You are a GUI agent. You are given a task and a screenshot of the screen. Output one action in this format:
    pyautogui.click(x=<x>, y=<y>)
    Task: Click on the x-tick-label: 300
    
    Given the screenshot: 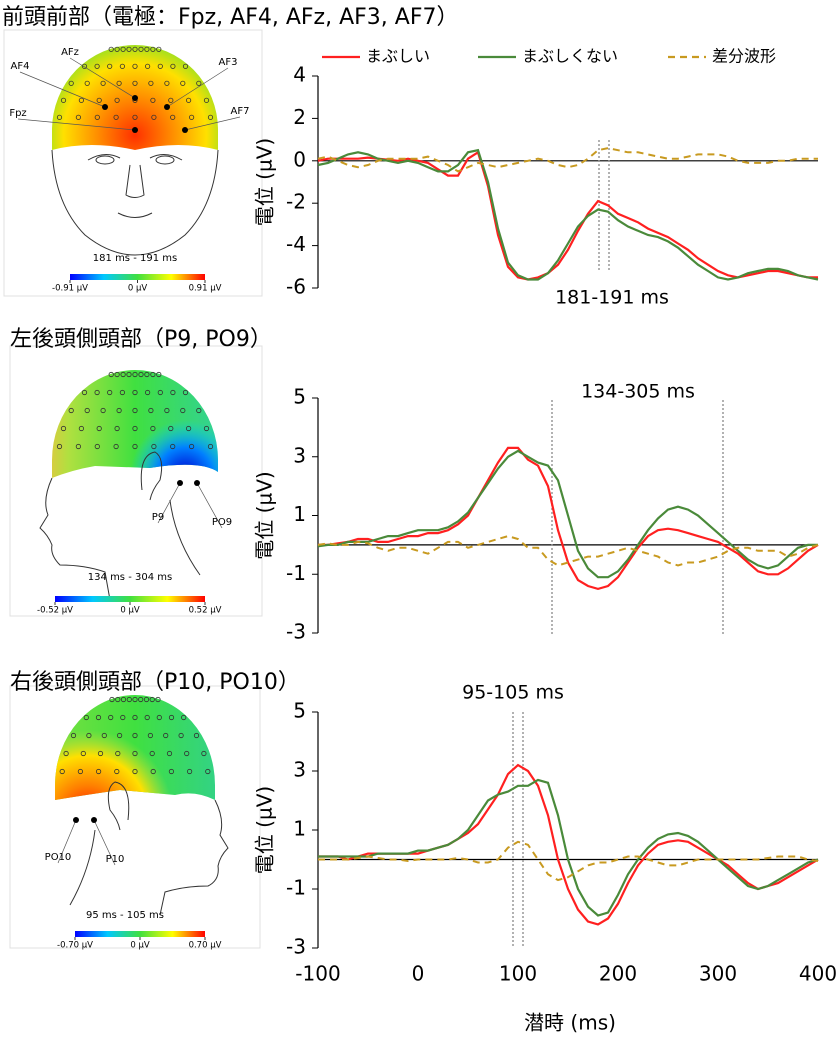 What is the action you would take?
    pyautogui.click(x=718, y=974)
    